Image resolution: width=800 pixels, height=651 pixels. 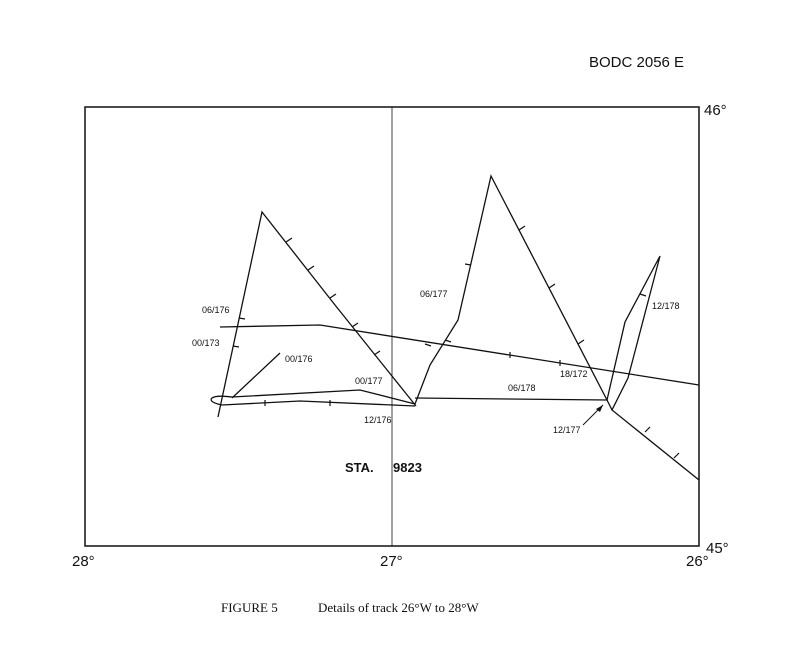 What do you see at coordinates (666, 306) in the screenshot?
I see `track-label: 12/178` at bounding box center [666, 306].